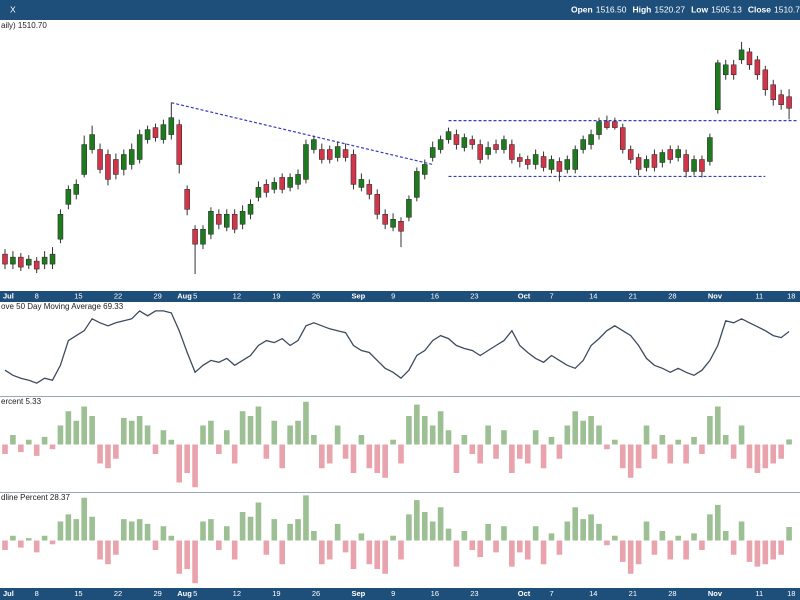 The height and width of the screenshot is (600, 800). I want to click on quote-value: 1516.50, so click(611, 9).